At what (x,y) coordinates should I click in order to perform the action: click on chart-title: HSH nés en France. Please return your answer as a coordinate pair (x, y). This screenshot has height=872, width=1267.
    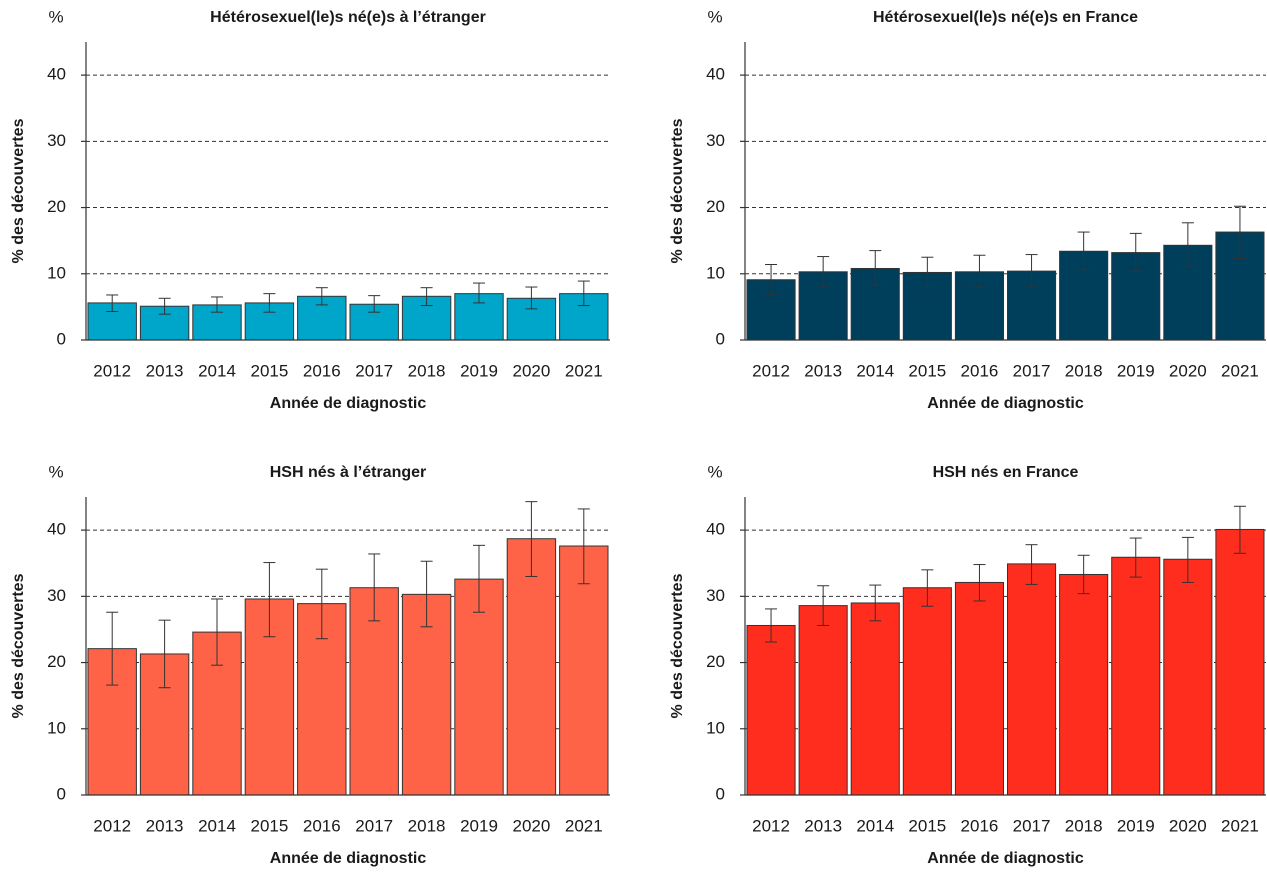
    Looking at the image, I should click on (1006, 472).